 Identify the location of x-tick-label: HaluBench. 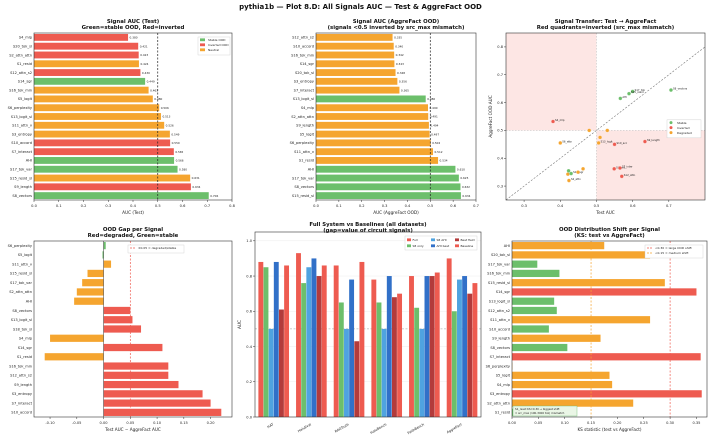
(378, 428).